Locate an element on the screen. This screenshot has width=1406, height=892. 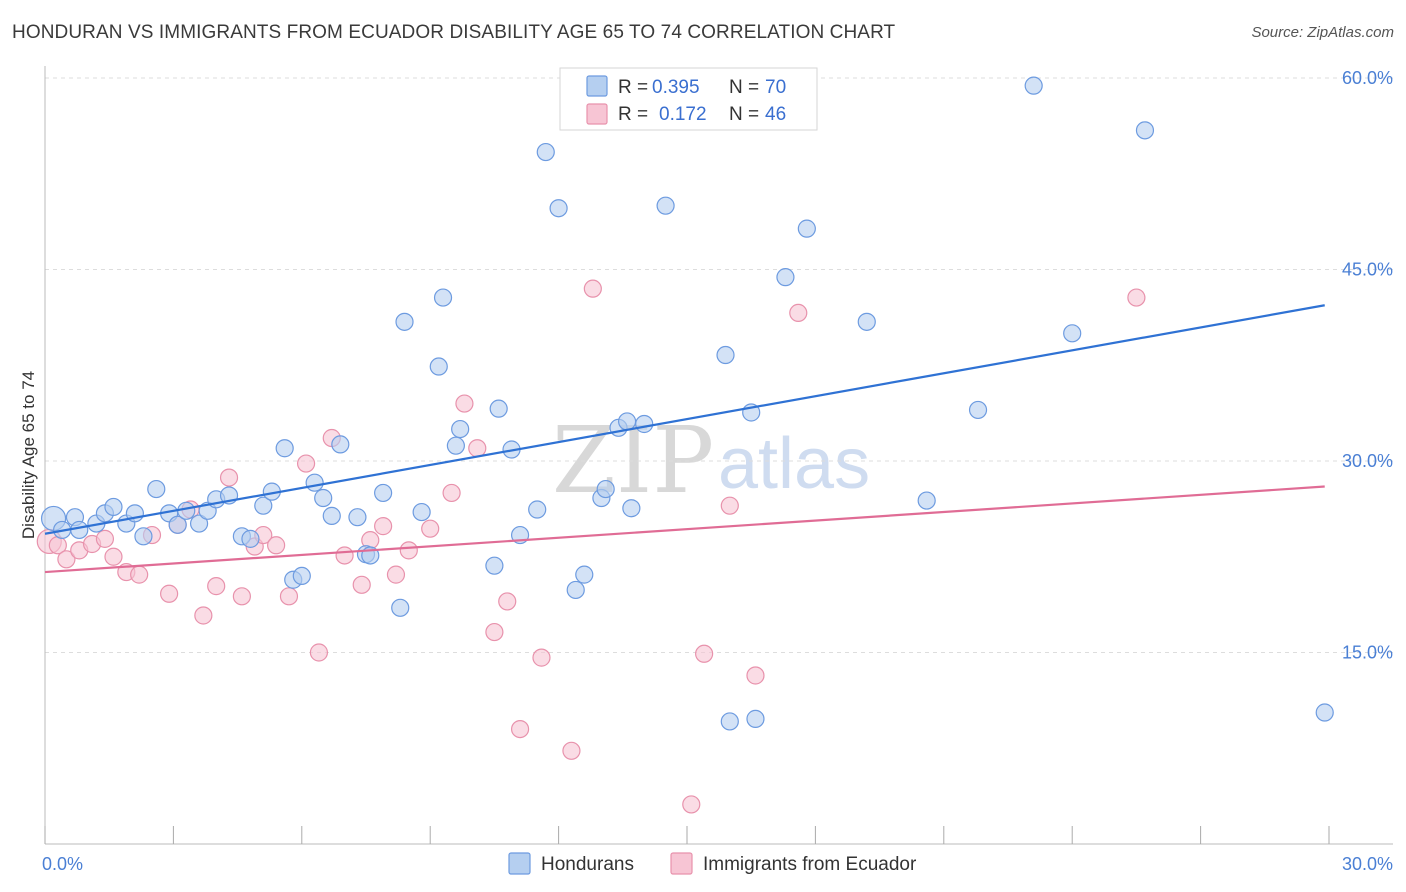
bottom-legend-label-ecuador: Immigrants from Ecuador is located at coordinates (810, 864).